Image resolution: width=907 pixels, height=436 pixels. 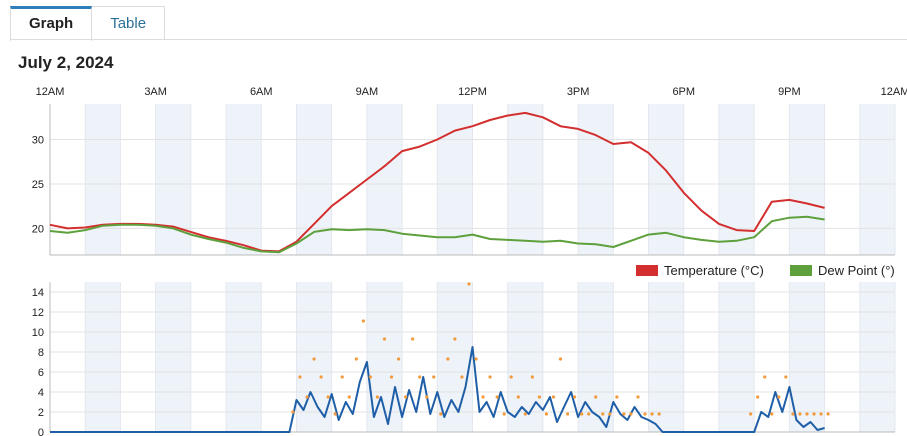 What do you see at coordinates (155, 92) in the screenshot?
I see `x-tick-label-1: 3AM` at bounding box center [155, 92].